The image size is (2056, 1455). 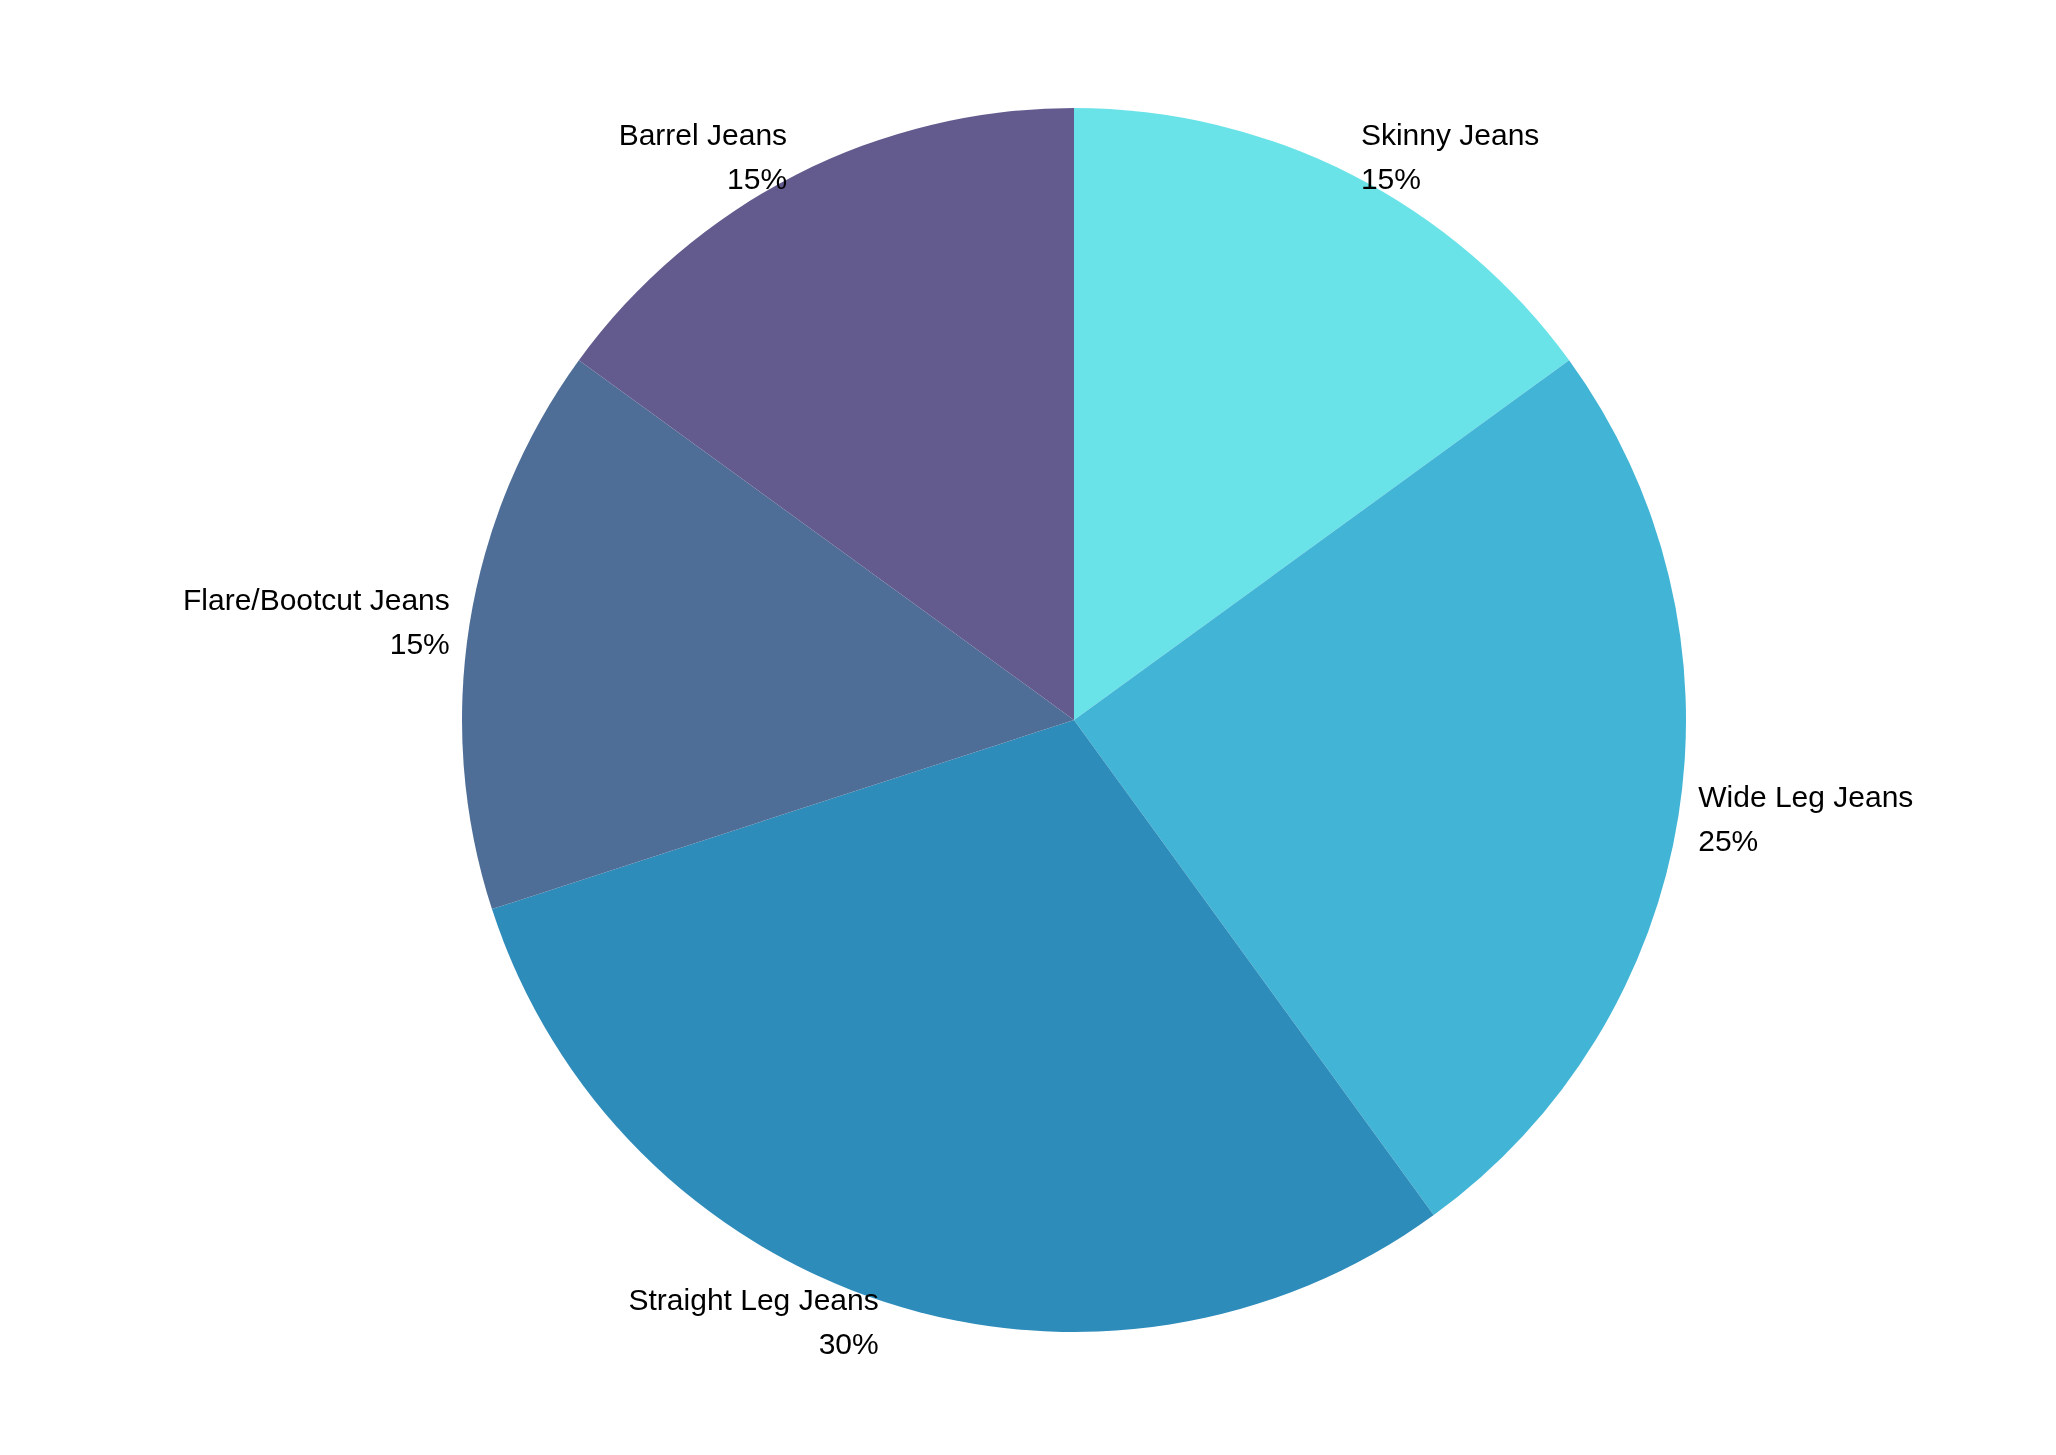 I want to click on slice-label: Wide Leg Jeans, so click(x=1806, y=797).